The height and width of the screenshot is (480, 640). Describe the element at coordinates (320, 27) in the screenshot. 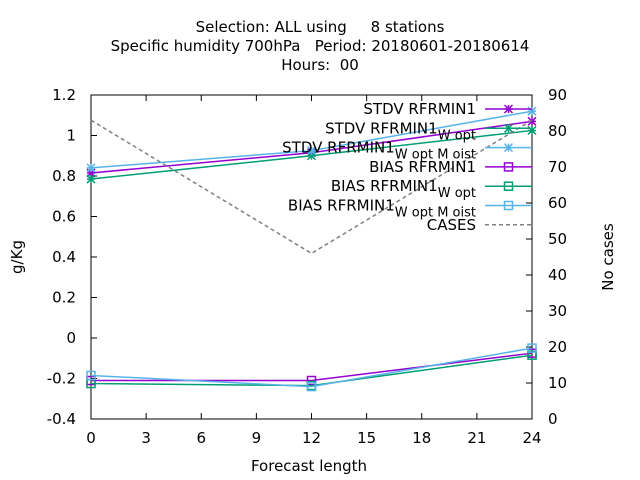

I see `chart-title-line-1: Selection: ALL using 8 stations` at that location.